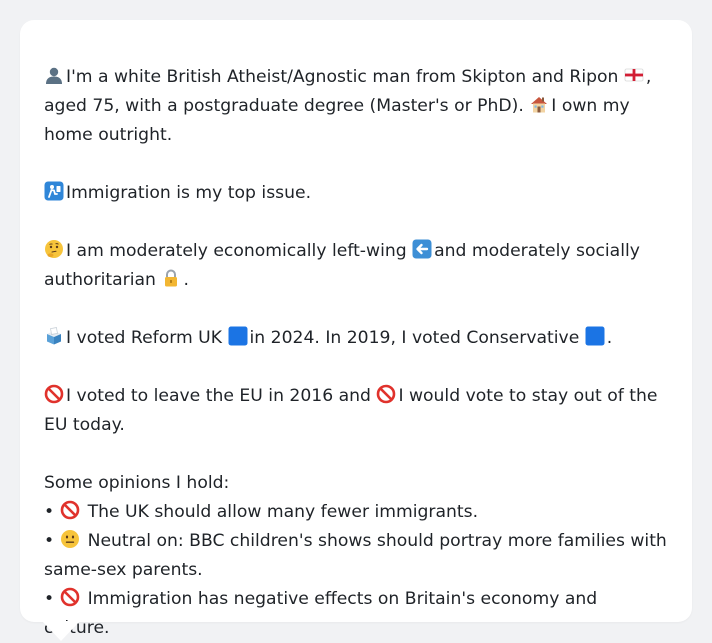 The height and width of the screenshot is (643, 712). Describe the element at coordinates (189, 193) in the screenshot. I see `top-issue-text: Immigration is my top issue.` at that location.